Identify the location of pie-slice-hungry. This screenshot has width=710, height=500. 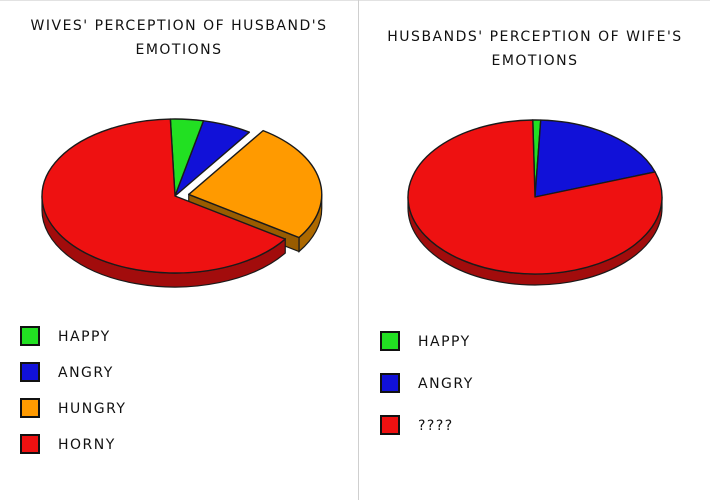
(255, 184).